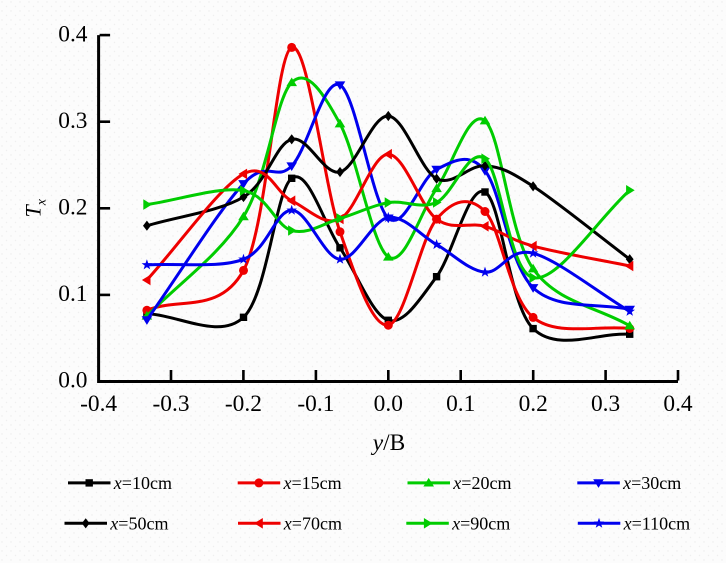 The height and width of the screenshot is (568, 726). Describe the element at coordinates (243, 404) in the screenshot. I see `svg-text: -0.2` at that location.